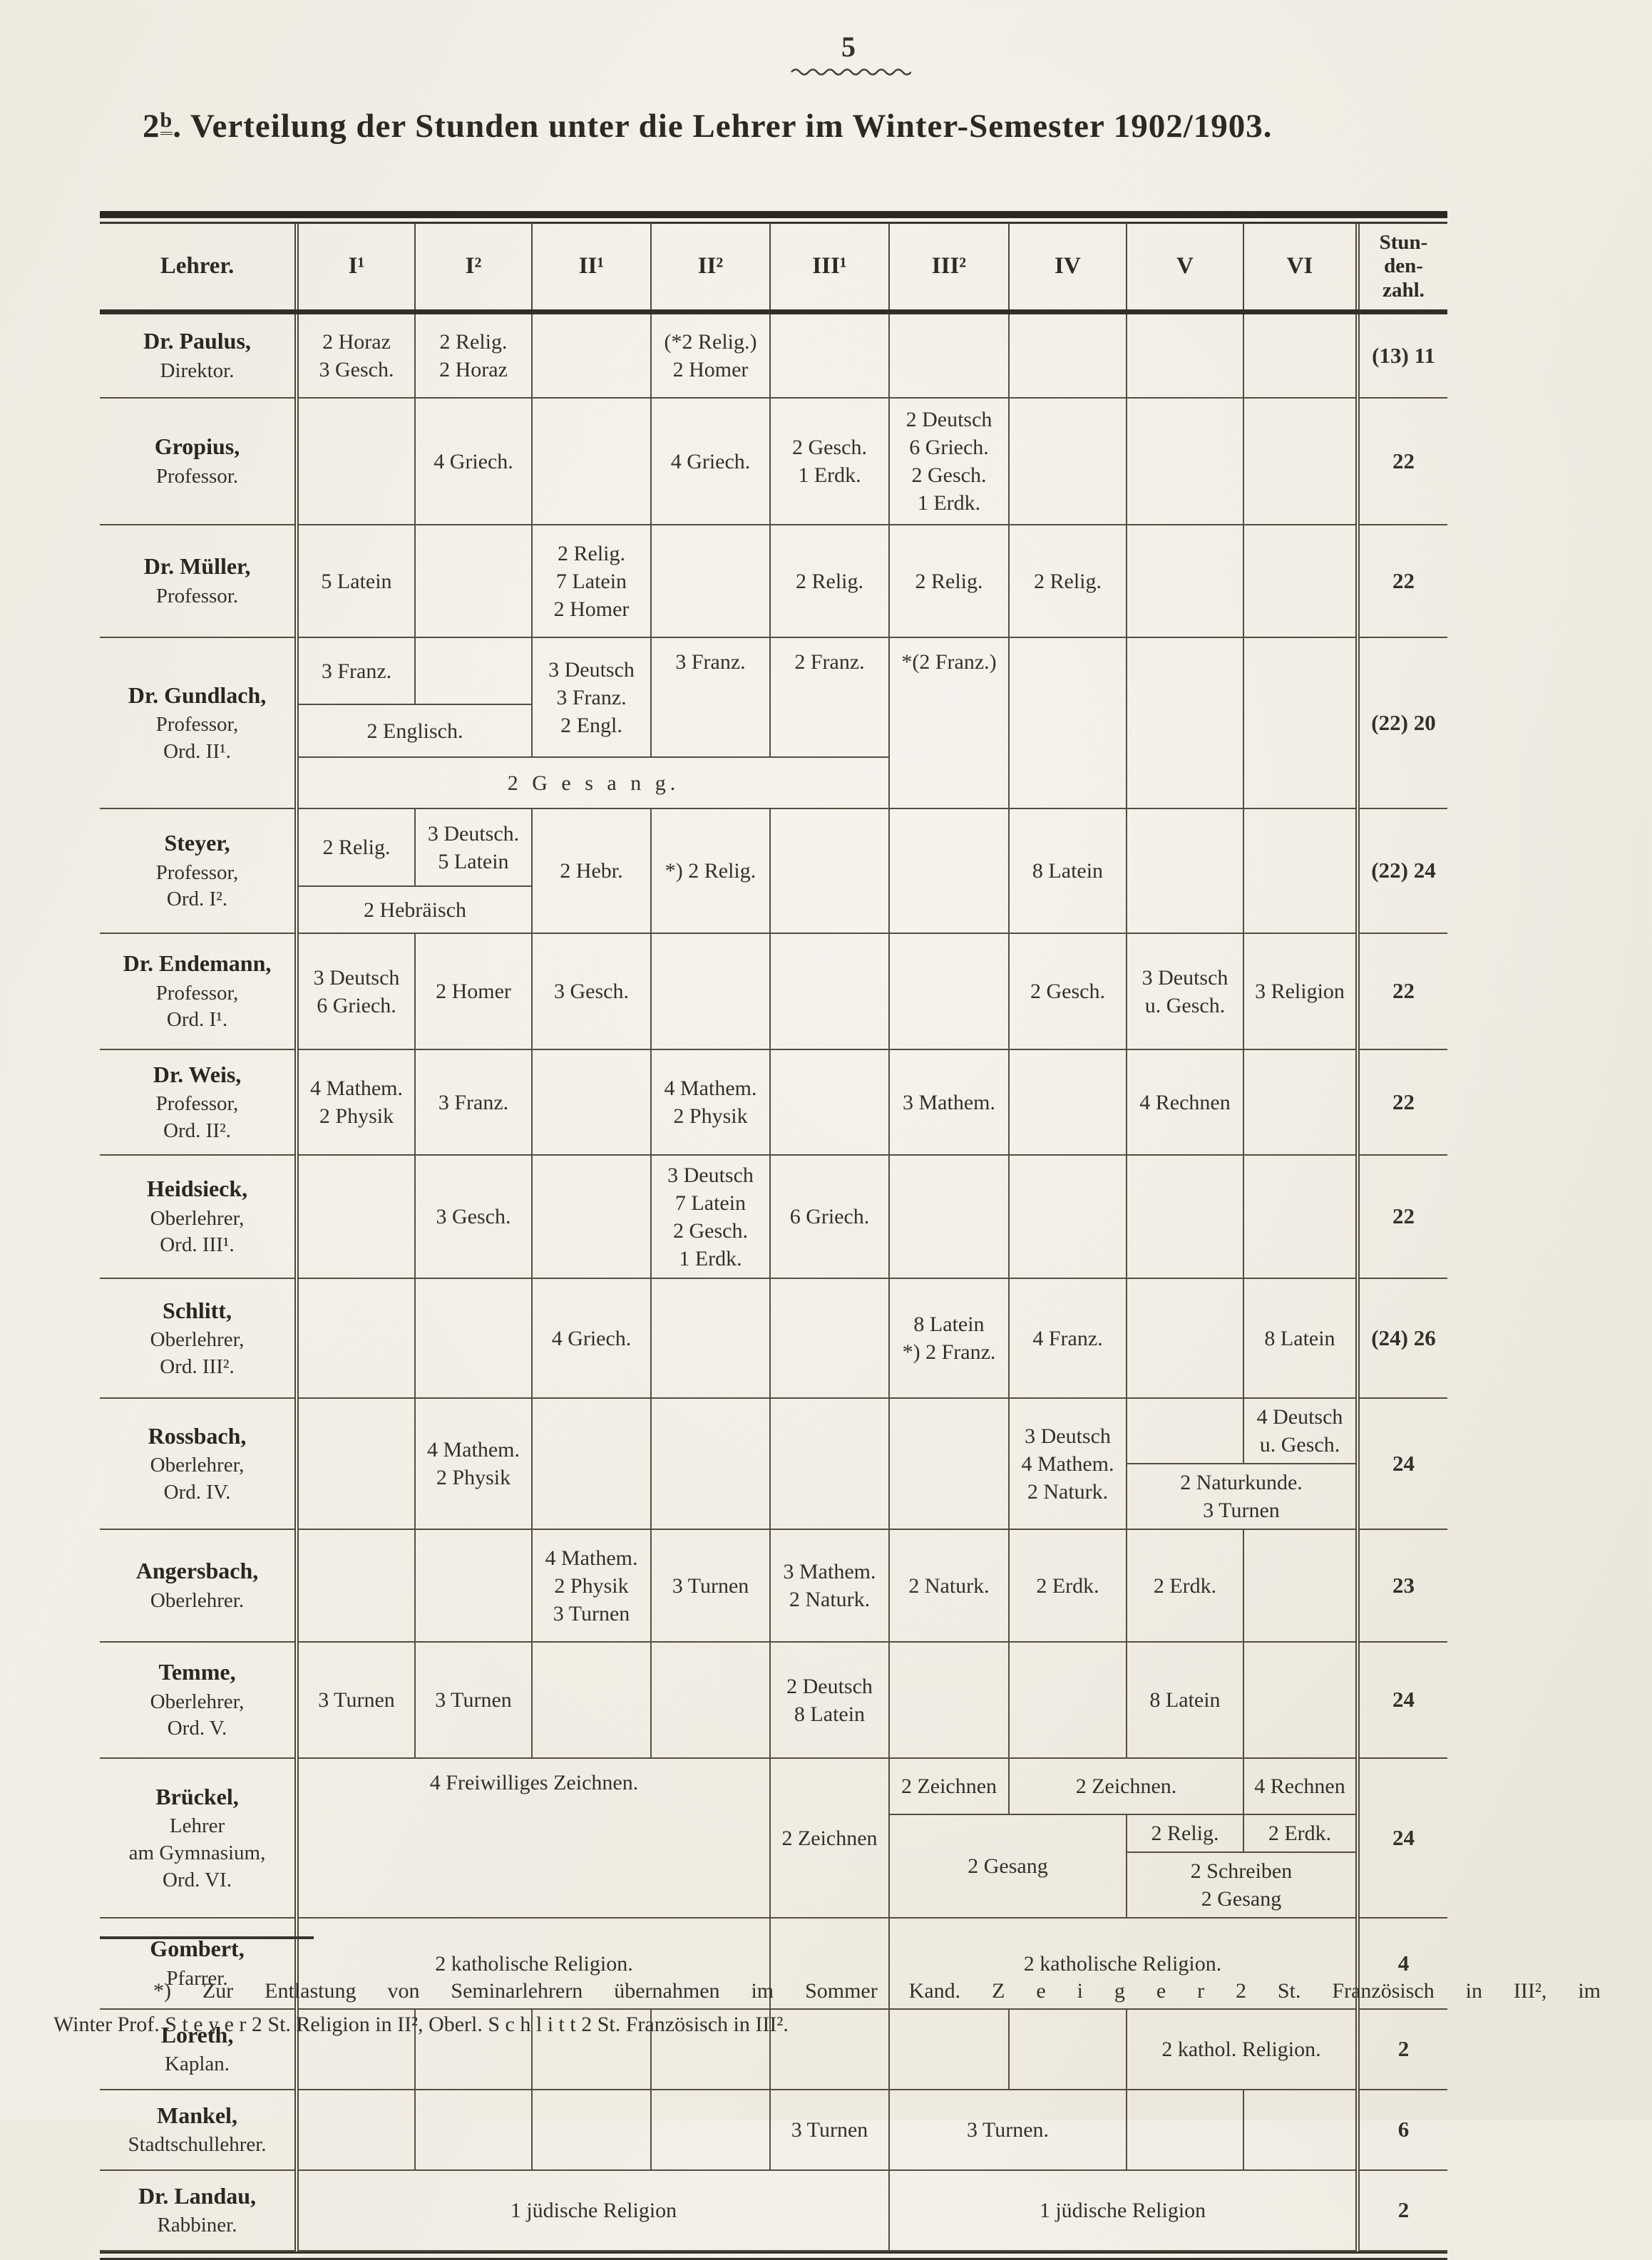 The height and width of the screenshot is (2260, 1652). What do you see at coordinates (829, 461) in the screenshot?
I see `cell-gropius-iii1: 2 Gesch. 1 Erdk.` at bounding box center [829, 461].